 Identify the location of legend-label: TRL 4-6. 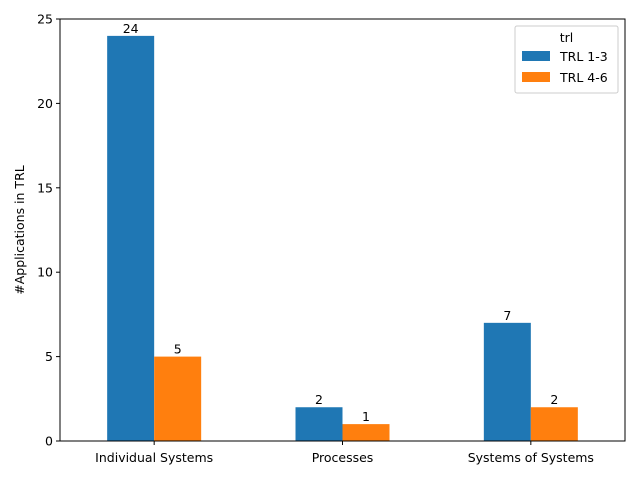
(583, 77).